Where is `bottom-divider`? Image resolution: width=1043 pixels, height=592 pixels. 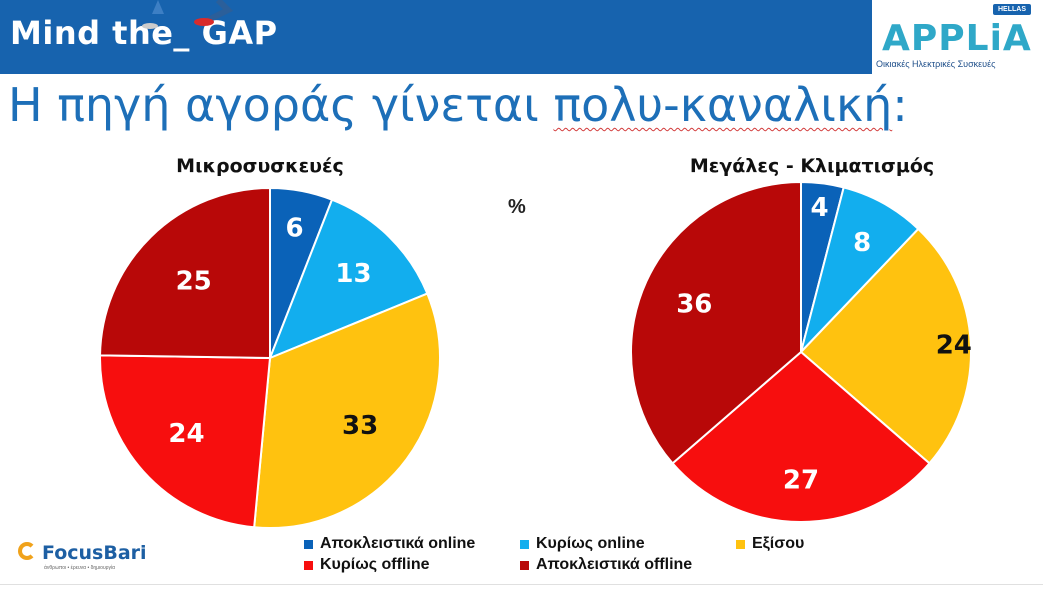
bottom-divider is located at coordinates (521, 584).